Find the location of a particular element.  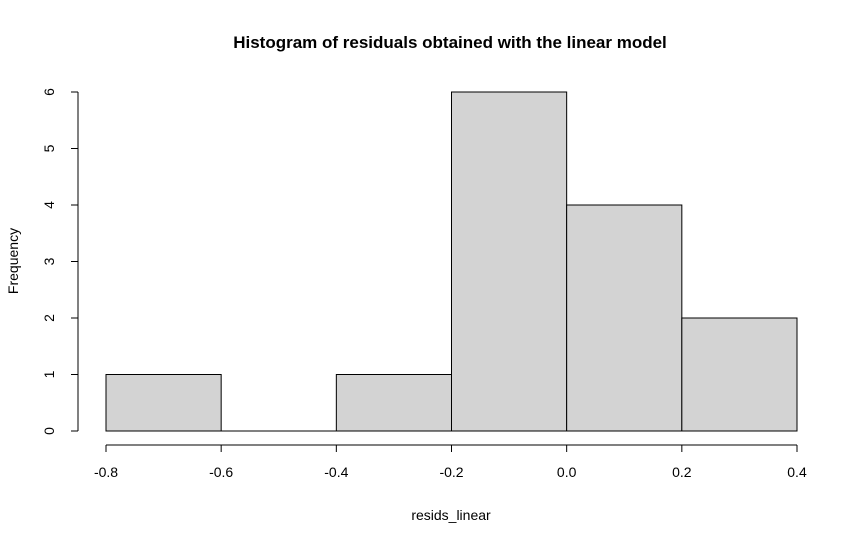

y-axis: 0 1 2 3 4 5 6 is located at coordinates (60, 261).